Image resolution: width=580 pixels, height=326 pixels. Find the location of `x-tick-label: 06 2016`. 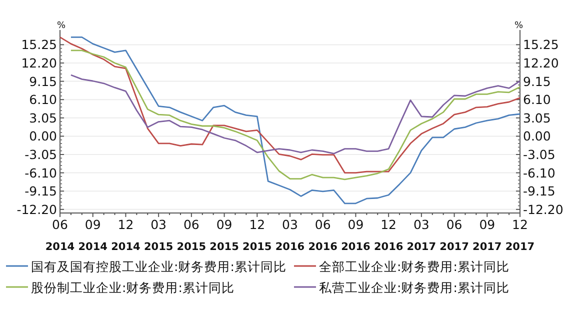

x-tick-label: 06 2016 is located at coordinates (323, 235).